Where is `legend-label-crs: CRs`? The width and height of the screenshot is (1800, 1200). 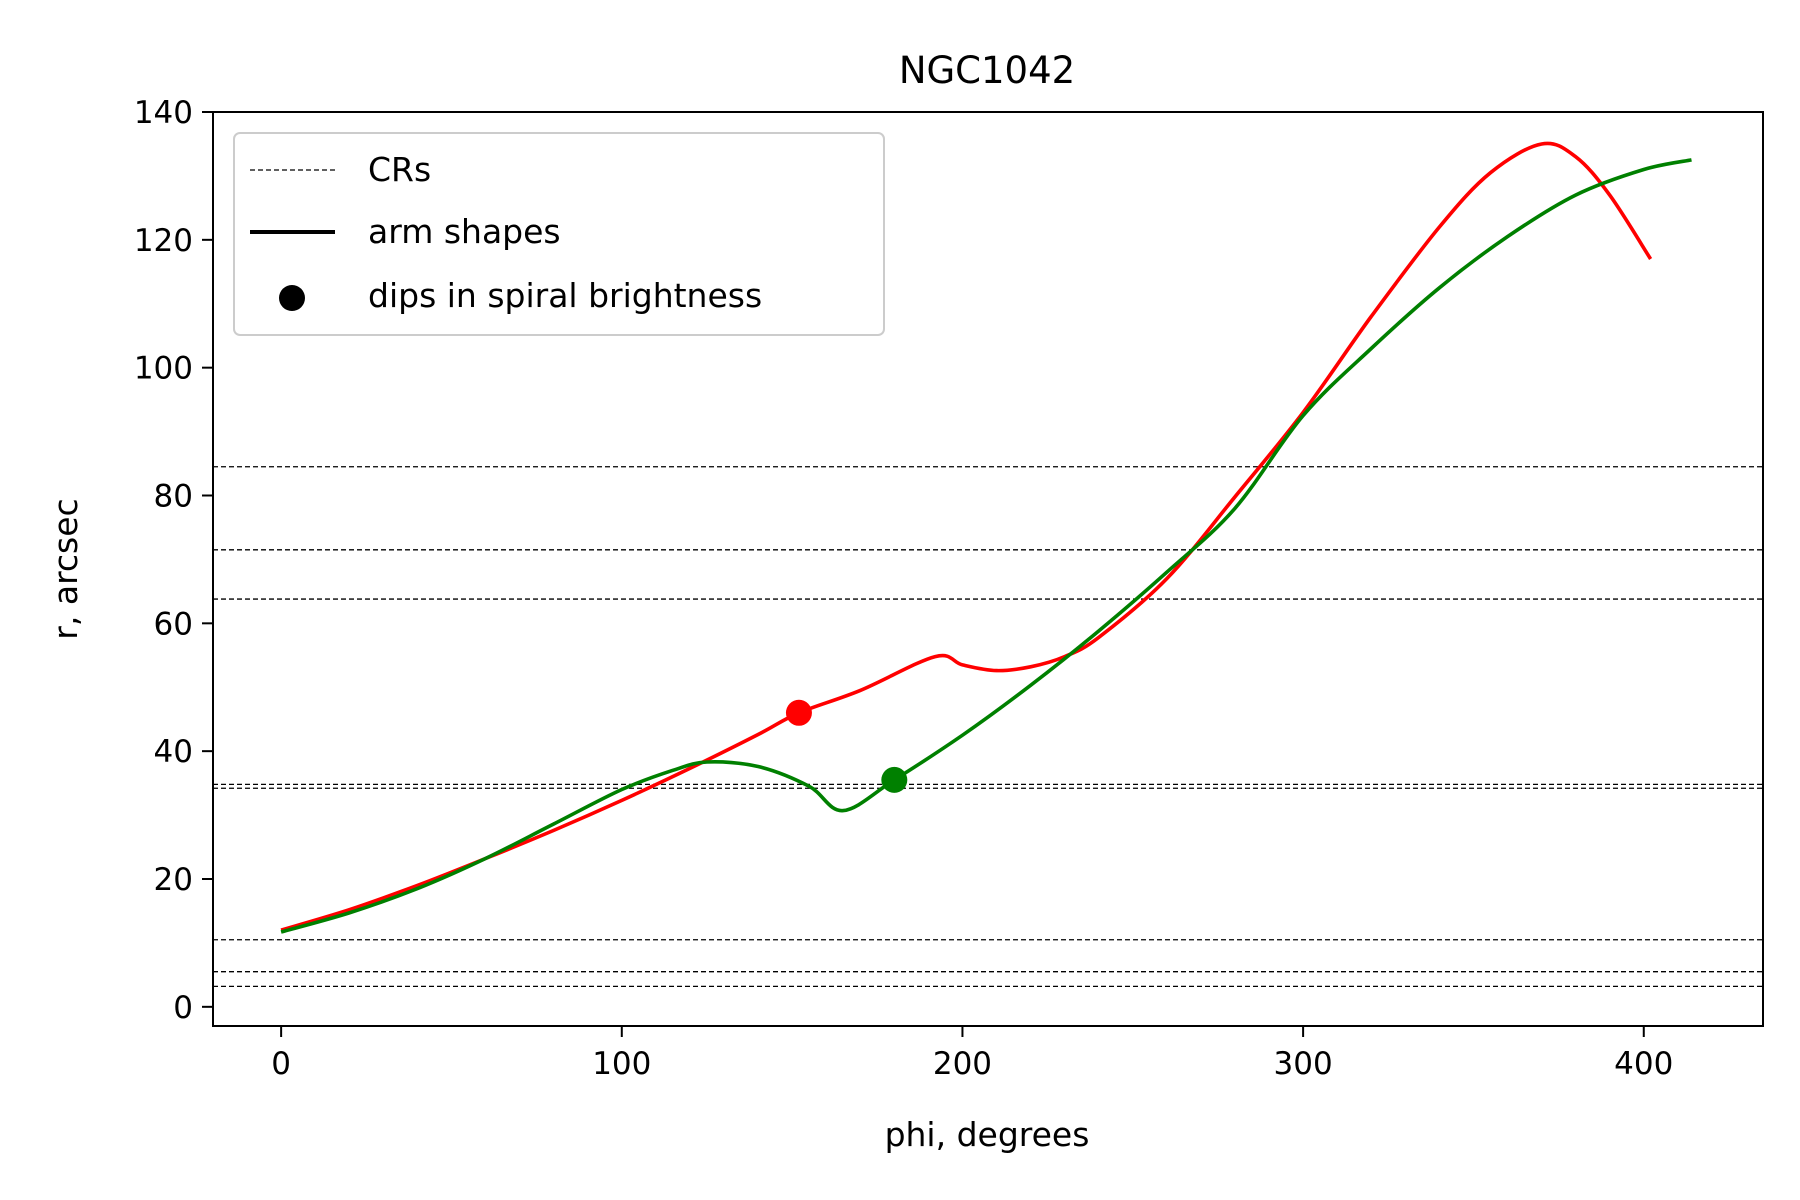
legend-label-crs: CRs is located at coordinates (399, 169).